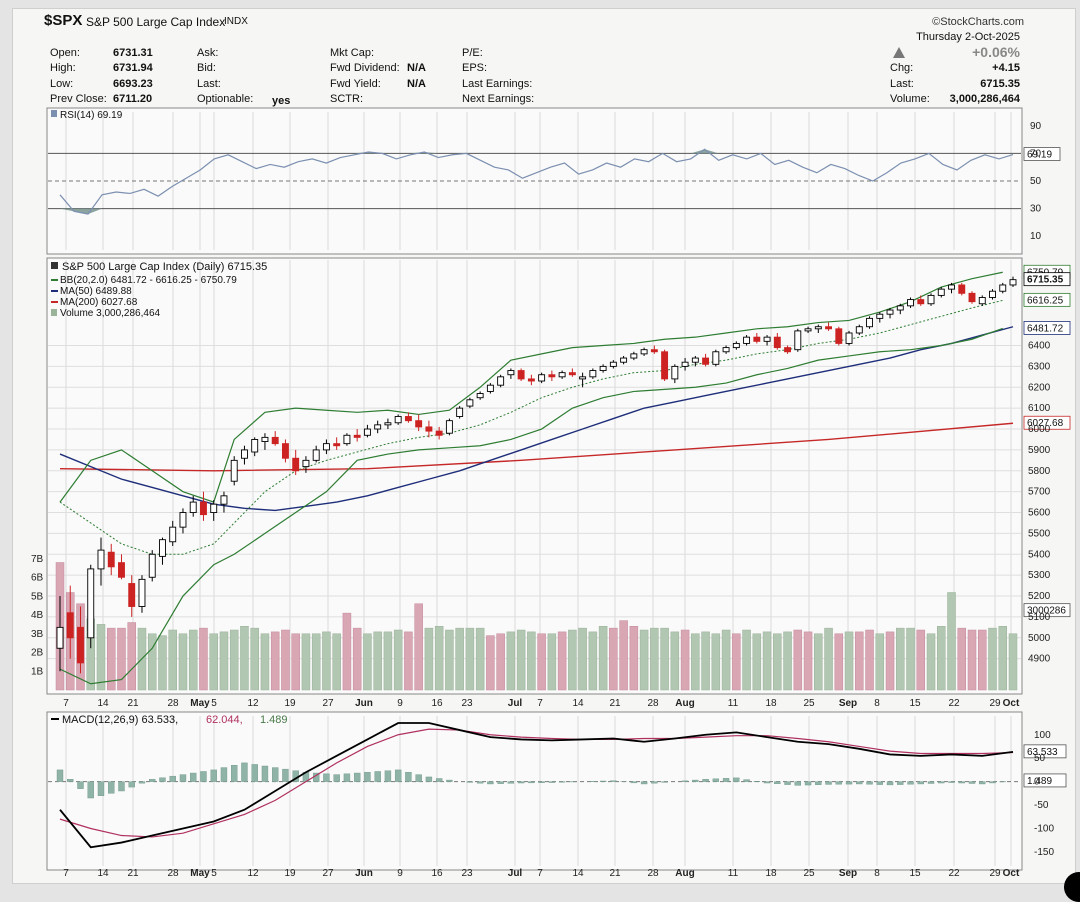 This screenshot has width=1080, height=902. What do you see at coordinates (91, 115) in the screenshot?
I see `rsi-legend: RSI(14) 69.19` at bounding box center [91, 115].